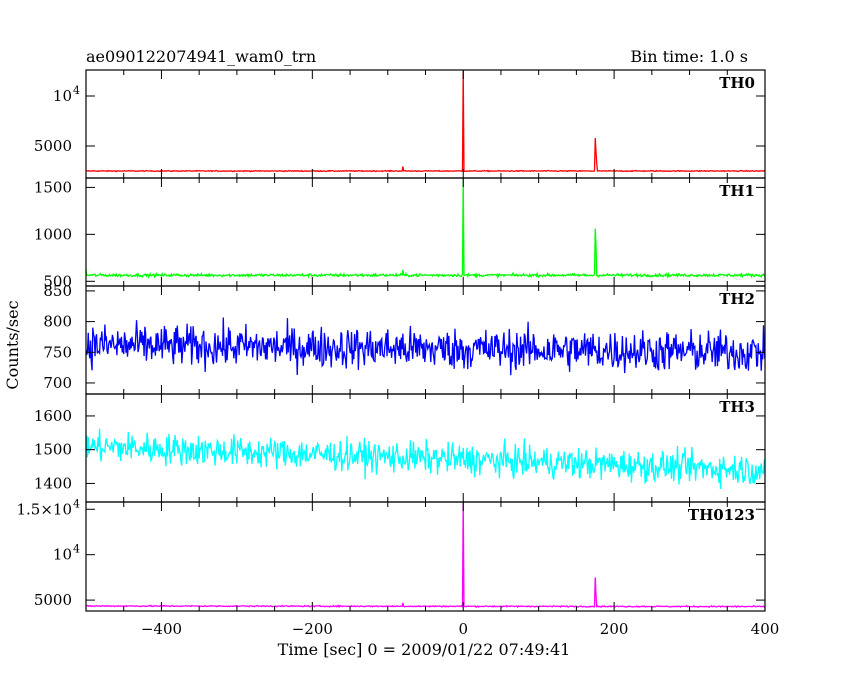 This screenshot has height=680, width=850. Describe the element at coordinates (425, 459) in the screenshot. I see `series-line-th3` at that location.